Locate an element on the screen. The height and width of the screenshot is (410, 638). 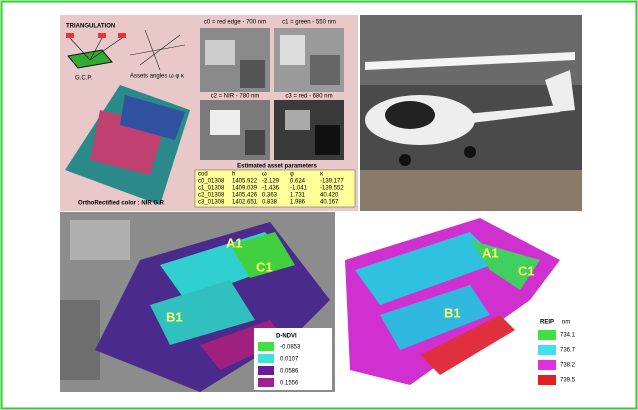
legend-label: 738.2 is located at coordinates (568, 366).